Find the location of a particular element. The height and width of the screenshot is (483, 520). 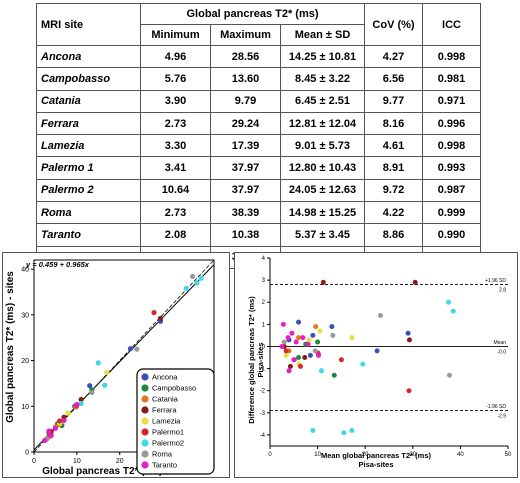

table-row: Ferrara 2.73 29.24 12.81 ± 12.04 8.16 0.996 is located at coordinates (259, 123).